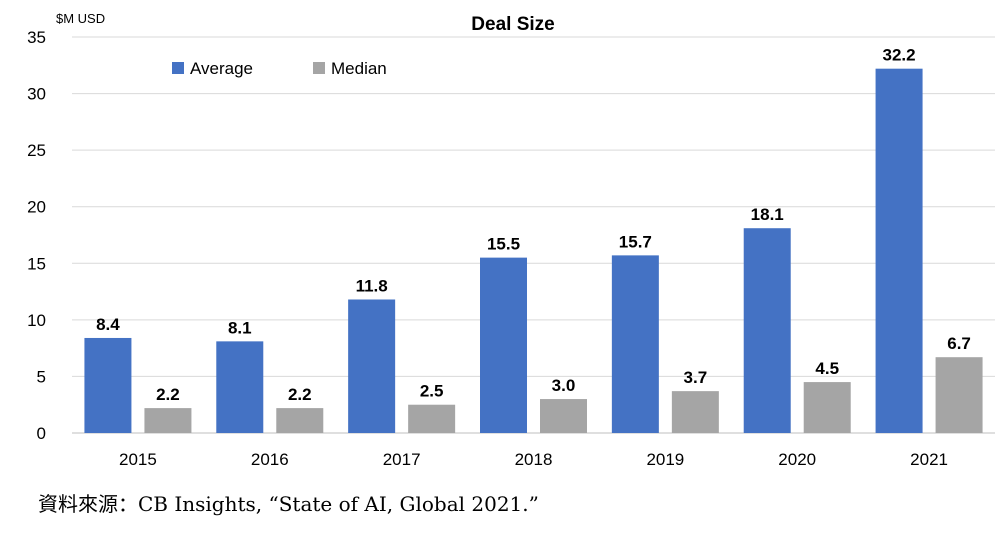 The height and width of the screenshot is (537, 1001). I want to click on data-label: 6.7, so click(959, 343).